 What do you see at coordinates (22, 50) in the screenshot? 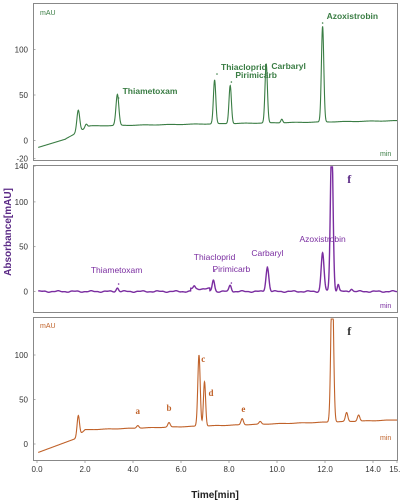
I see `top-y-tick-label: 100` at bounding box center [22, 50].